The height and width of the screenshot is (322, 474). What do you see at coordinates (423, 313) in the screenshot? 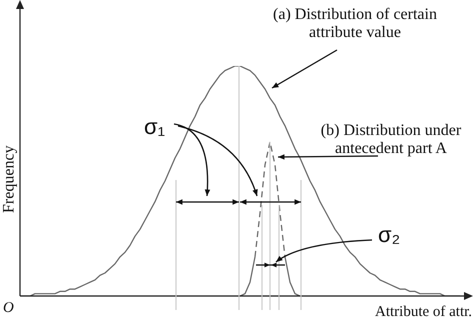
I see `x-axis-title: Attribute of attr.` at bounding box center [423, 313].